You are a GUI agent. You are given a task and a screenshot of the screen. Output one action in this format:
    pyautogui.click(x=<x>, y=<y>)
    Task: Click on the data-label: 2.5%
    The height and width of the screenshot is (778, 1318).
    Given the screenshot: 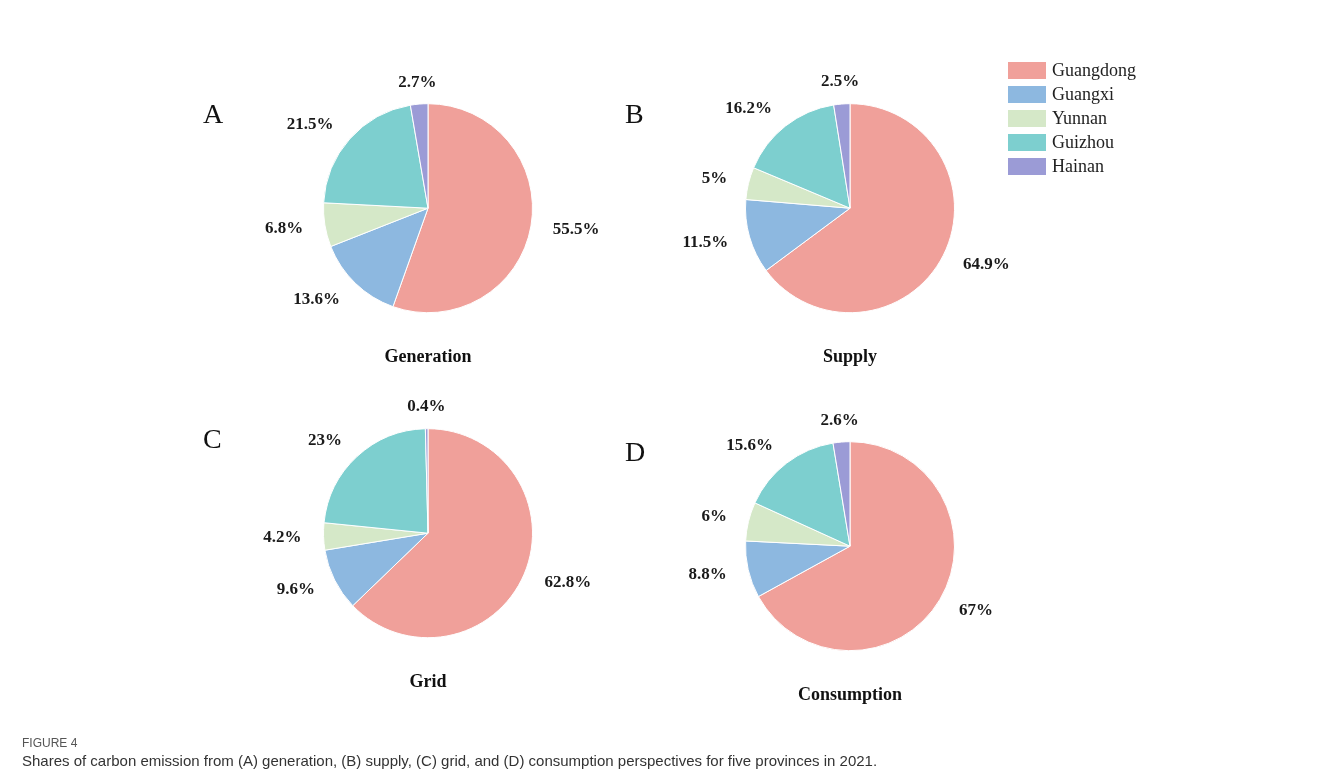 What is the action you would take?
    pyautogui.click(x=840, y=81)
    